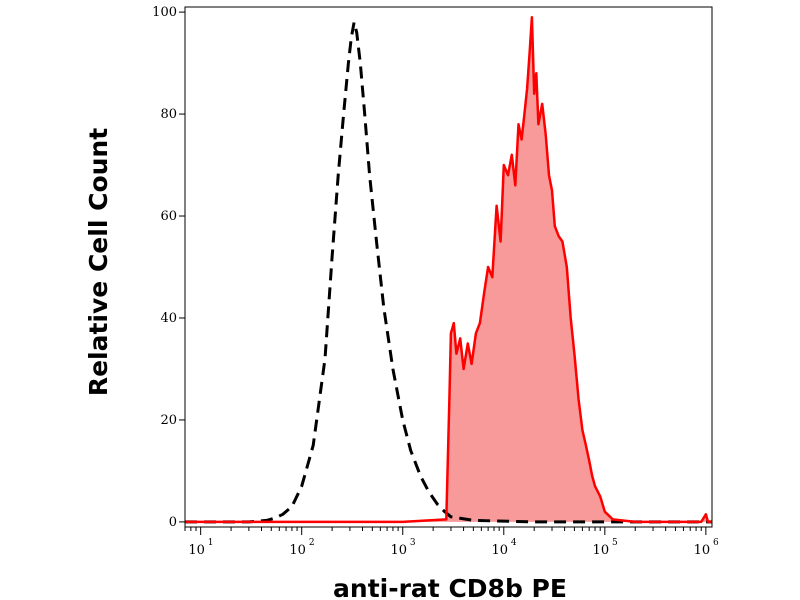 The width and height of the screenshot is (800, 600). Describe the element at coordinates (312, 543) in the screenshot. I see `x-tick-exponent-1: 2` at that location.